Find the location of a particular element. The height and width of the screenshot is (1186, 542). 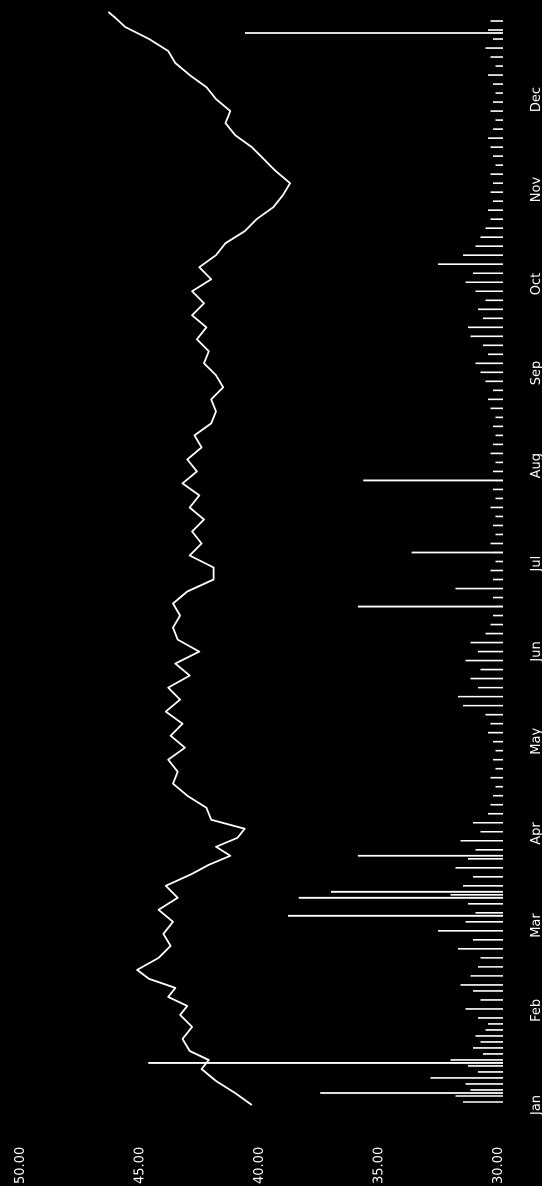

y-tick-label: 45.00 is located at coordinates (140, 1165).